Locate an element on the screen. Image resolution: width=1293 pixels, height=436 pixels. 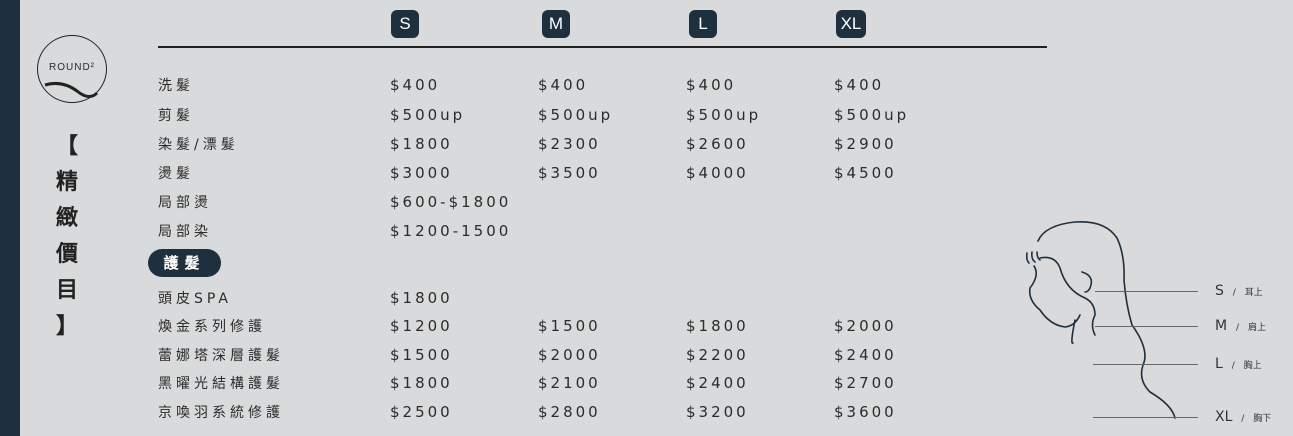
length-line-m is located at coordinates (1146, 327).